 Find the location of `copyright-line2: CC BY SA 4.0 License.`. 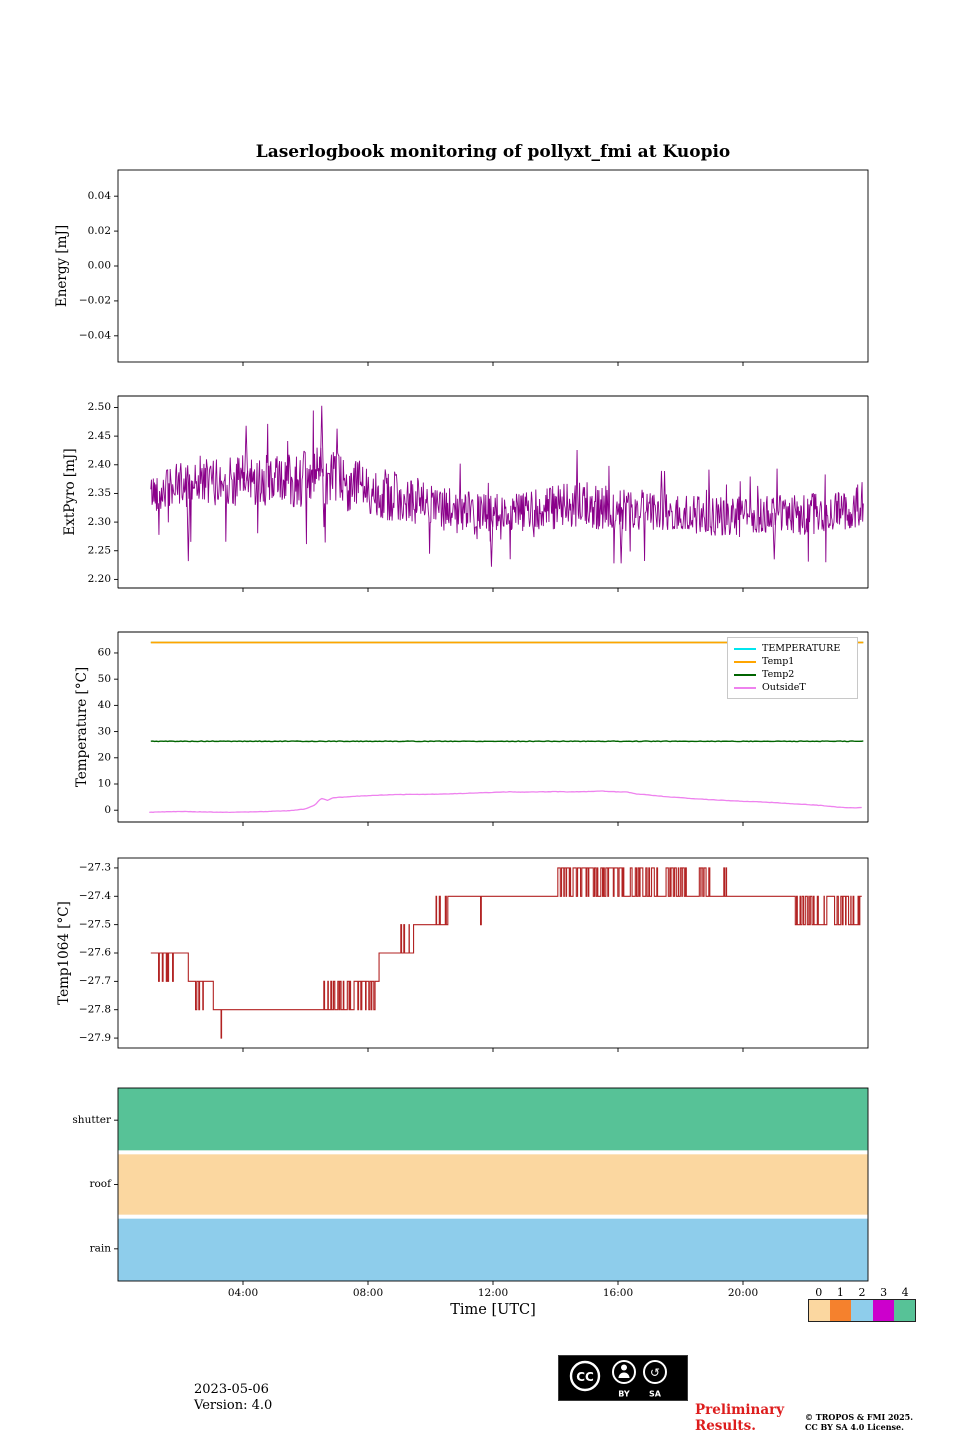

copyright-line2: CC BY SA 4.0 License. is located at coordinates (854, 1427).